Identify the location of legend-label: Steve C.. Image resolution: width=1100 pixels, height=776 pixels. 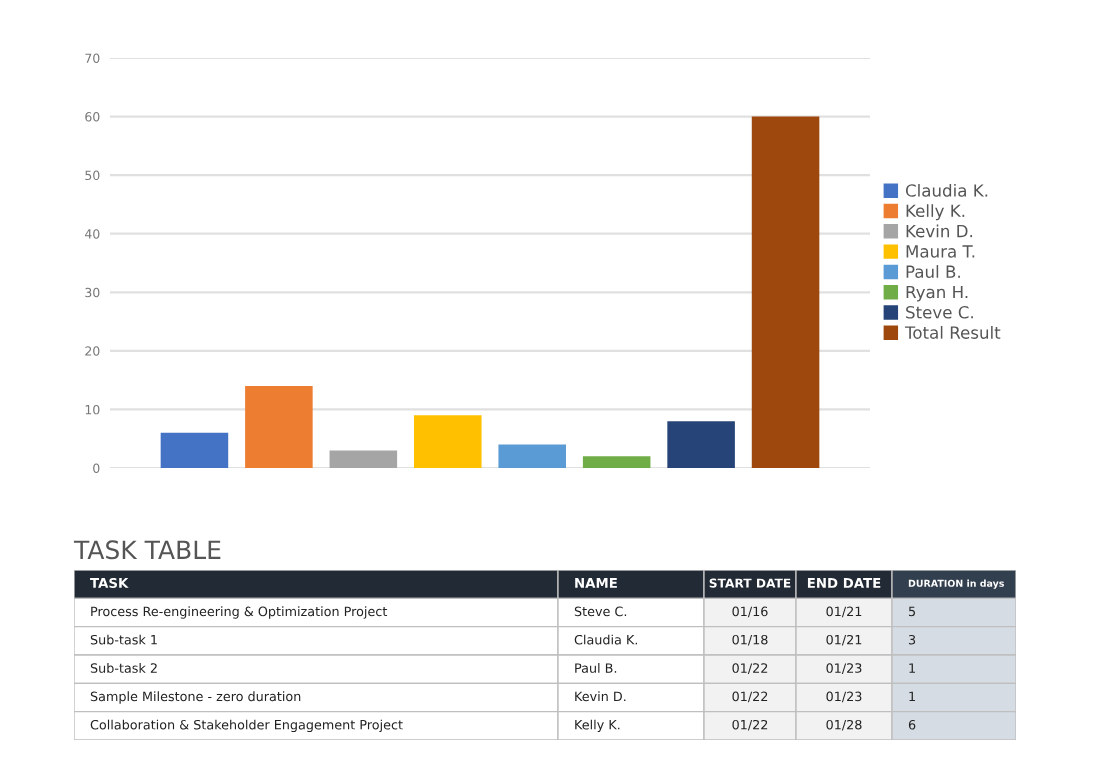
(939, 312).